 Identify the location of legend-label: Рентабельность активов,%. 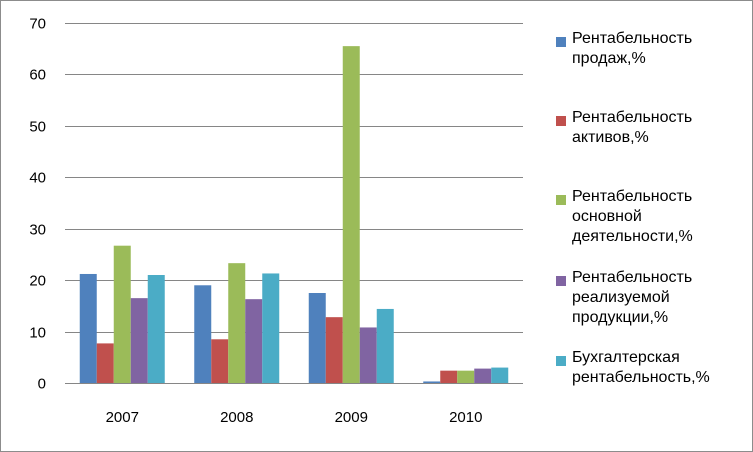
(632, 127).